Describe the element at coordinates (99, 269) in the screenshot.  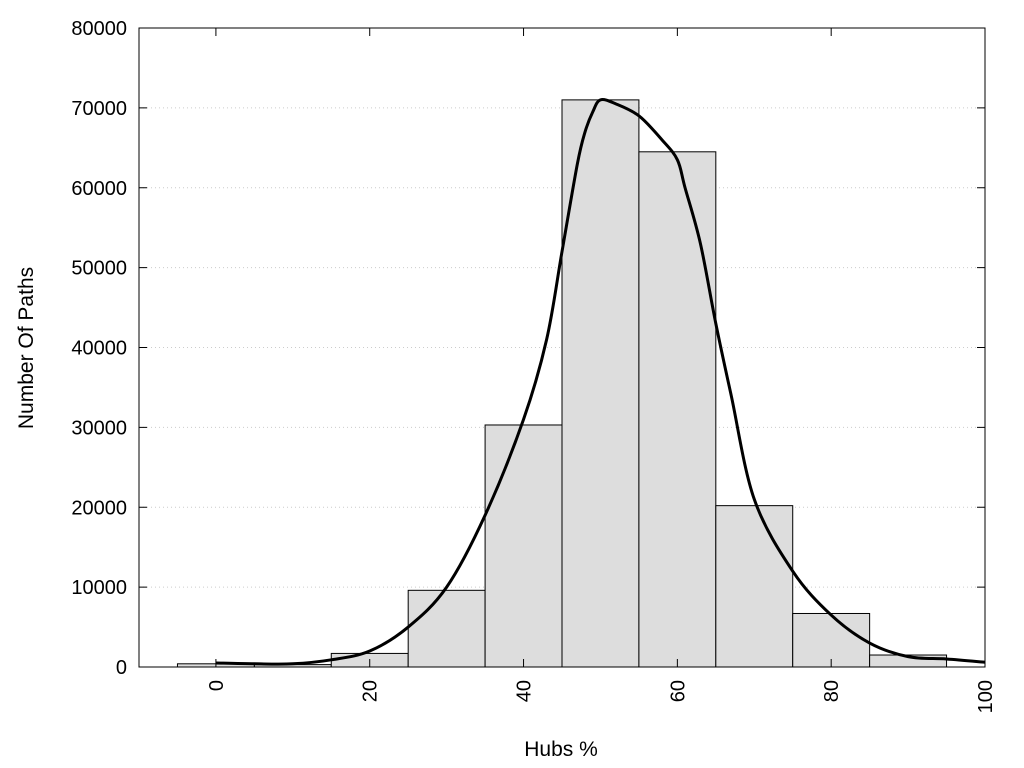
I see `y-tick-label: 50000` at that location.